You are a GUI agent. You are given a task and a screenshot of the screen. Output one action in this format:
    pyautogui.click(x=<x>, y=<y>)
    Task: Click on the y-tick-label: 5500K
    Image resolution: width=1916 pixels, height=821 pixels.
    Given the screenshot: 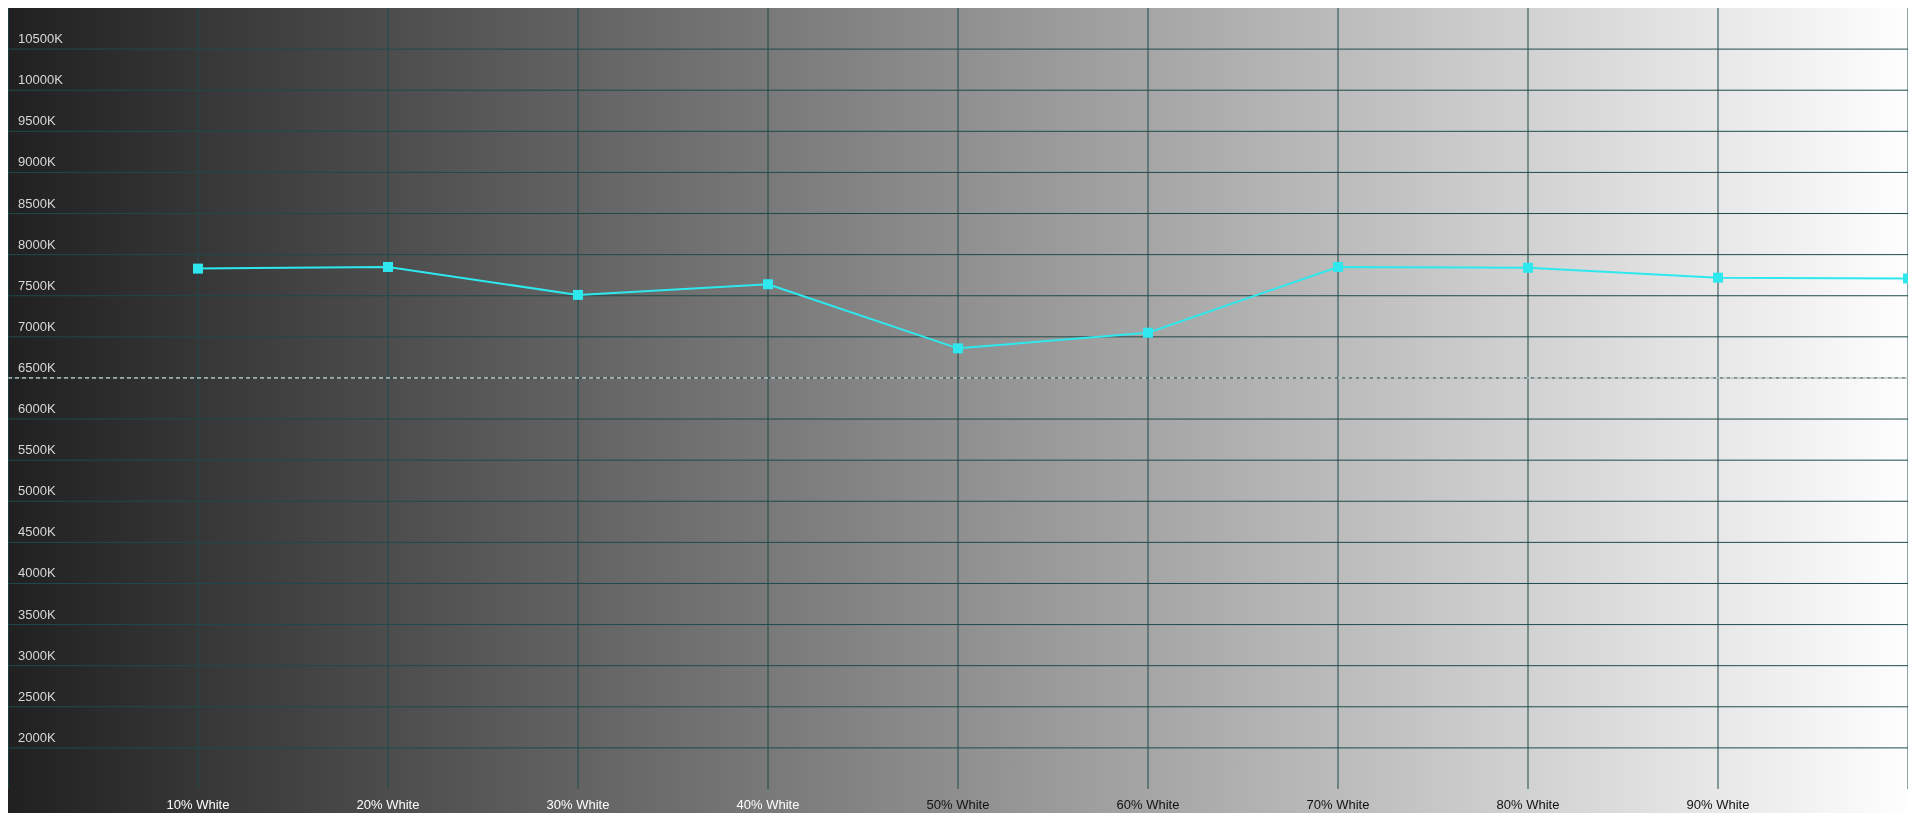 What is the action you would take?
    pyautogui.click(x=37, y=450)
    